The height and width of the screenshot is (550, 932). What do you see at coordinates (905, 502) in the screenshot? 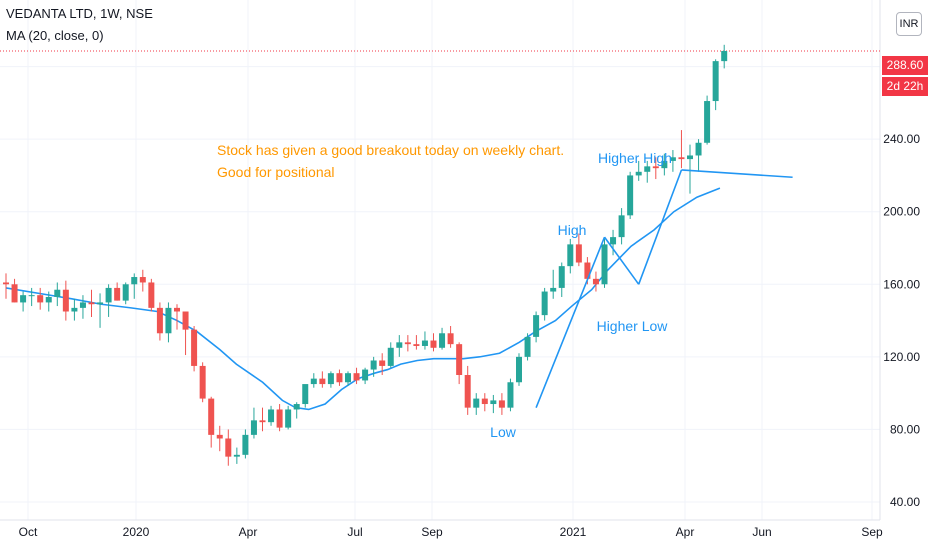
I see `y-tick-label: 40.00` at bounding box center [905, 502].